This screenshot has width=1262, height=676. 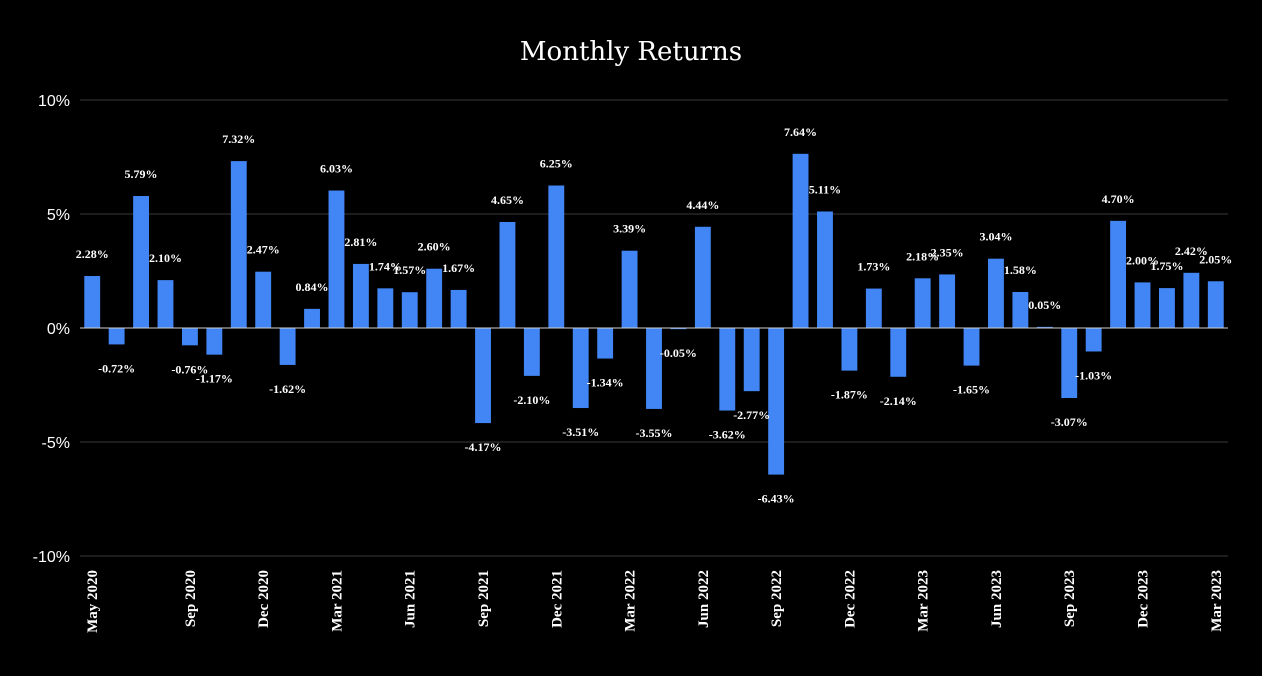 I want to click on data-label: -3.07%, so click(x=1069, y=422).